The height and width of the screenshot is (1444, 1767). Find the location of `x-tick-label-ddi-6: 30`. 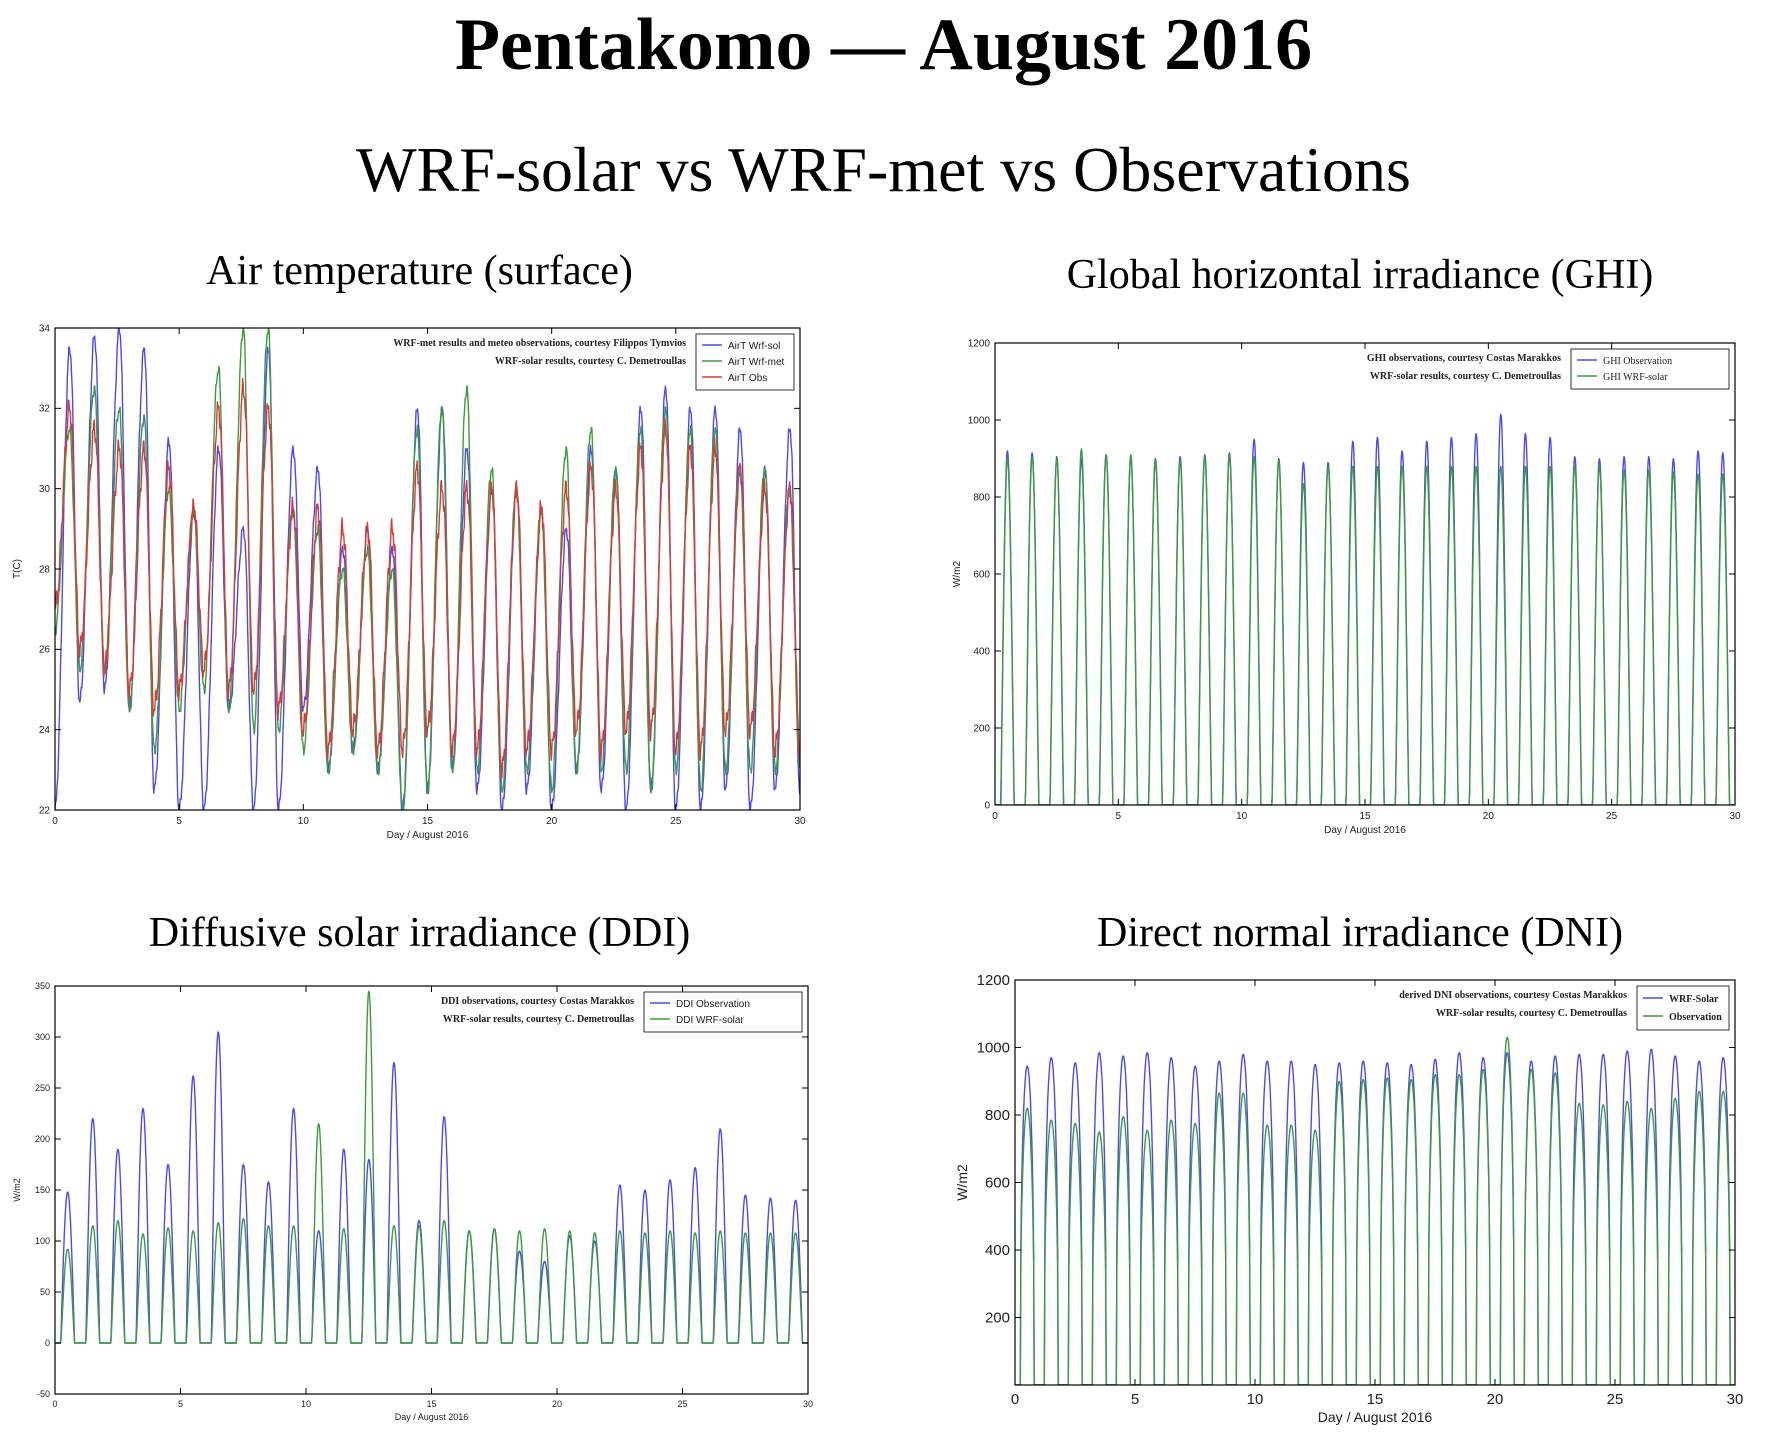

x-tick-label-ddi-6: 30 is located at coordinates (808, 1404).